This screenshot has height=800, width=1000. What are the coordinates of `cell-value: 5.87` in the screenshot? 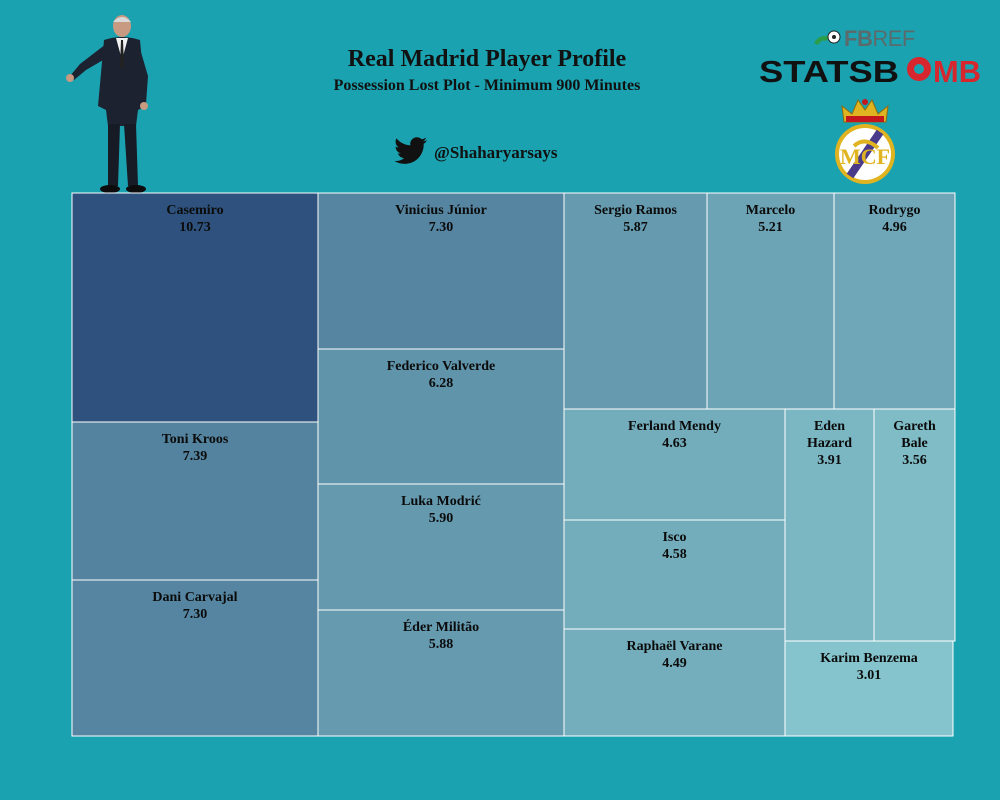 It's located at (635, 227).